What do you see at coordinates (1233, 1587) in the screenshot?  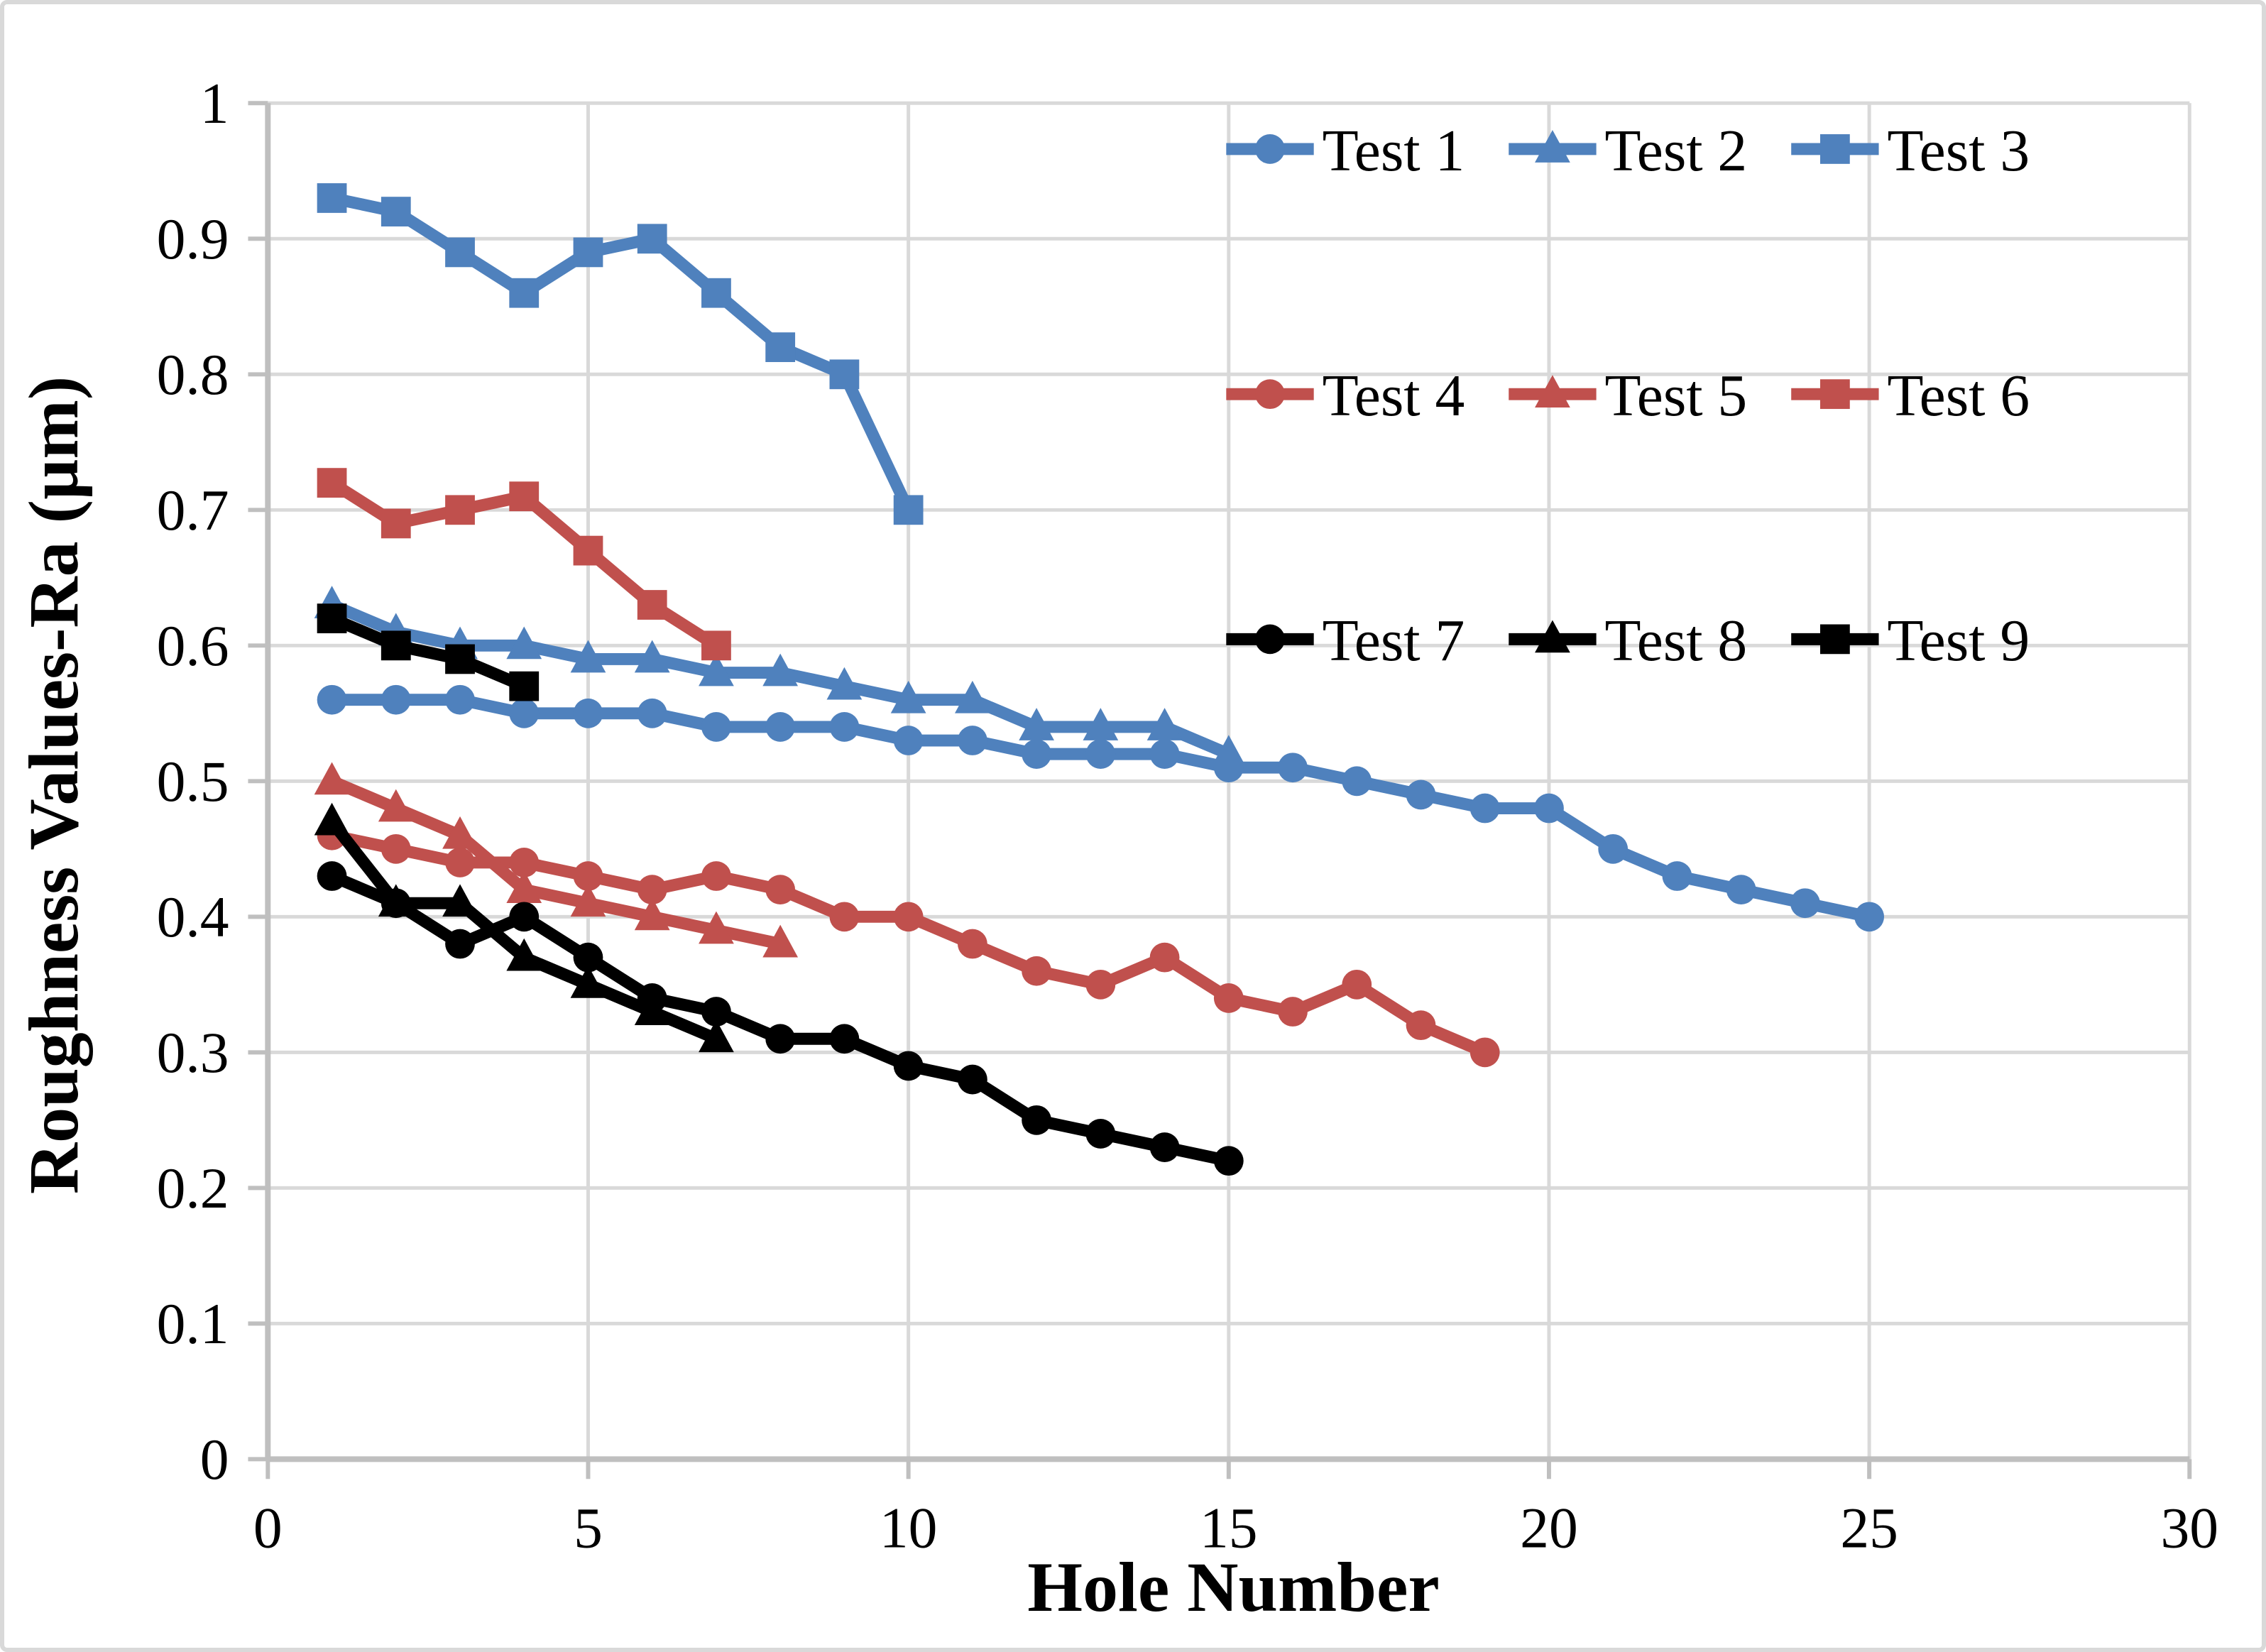 I see `x-axis-title: Hole Number` at bounding box center [1233, 1587].